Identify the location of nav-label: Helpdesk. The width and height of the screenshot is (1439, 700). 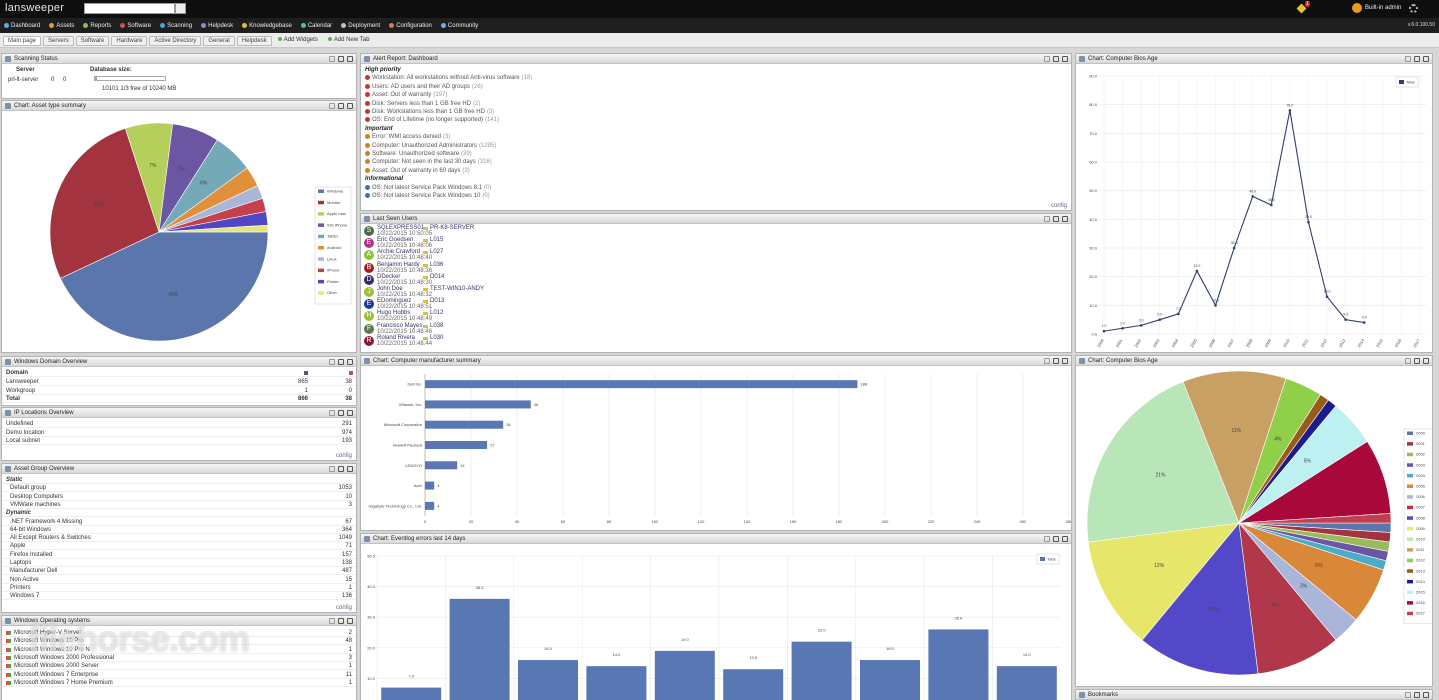
(221, 25).